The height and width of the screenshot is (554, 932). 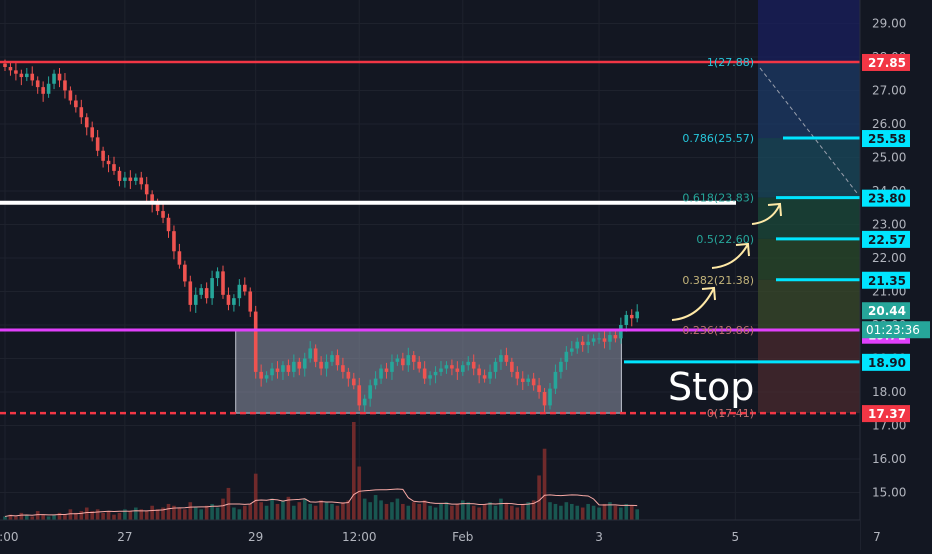 I want to click on price-tag-label: 25.58, so click(x=887, y=139).